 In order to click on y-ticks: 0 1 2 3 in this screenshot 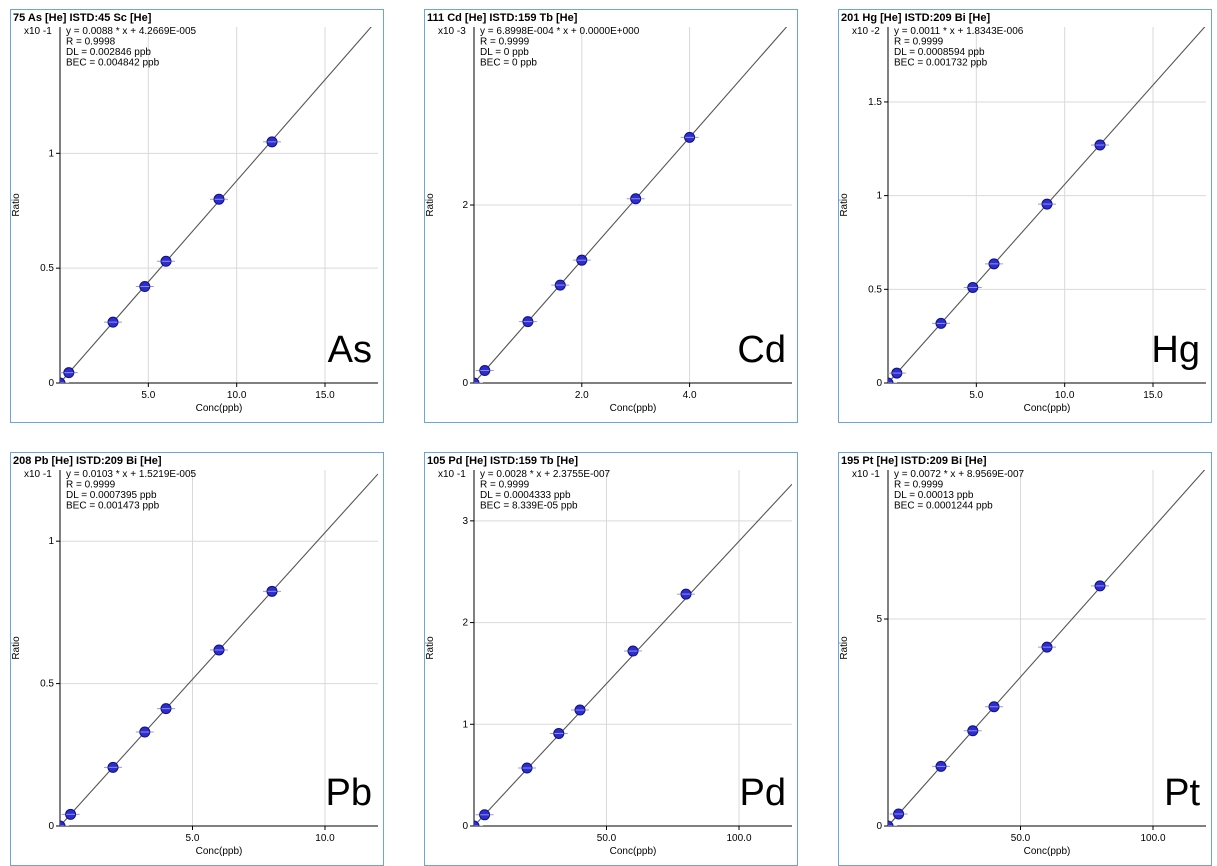, I will do `click(468, 674)`.